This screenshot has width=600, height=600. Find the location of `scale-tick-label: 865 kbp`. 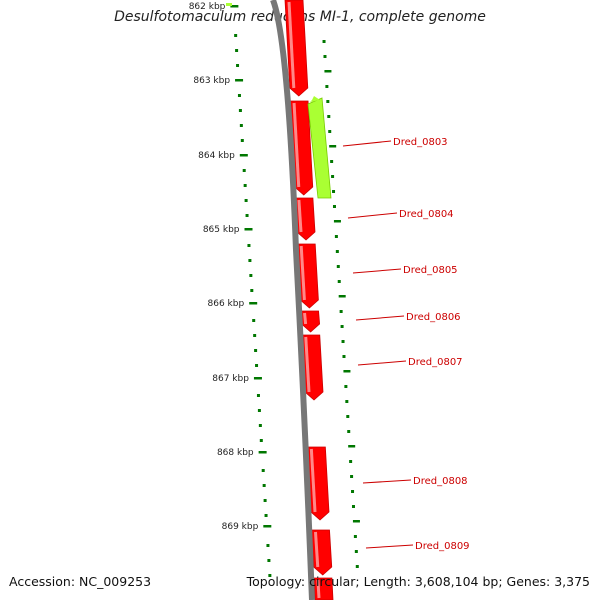

scale-tick-label: 865 kbp is located at coordinates (221, 230).